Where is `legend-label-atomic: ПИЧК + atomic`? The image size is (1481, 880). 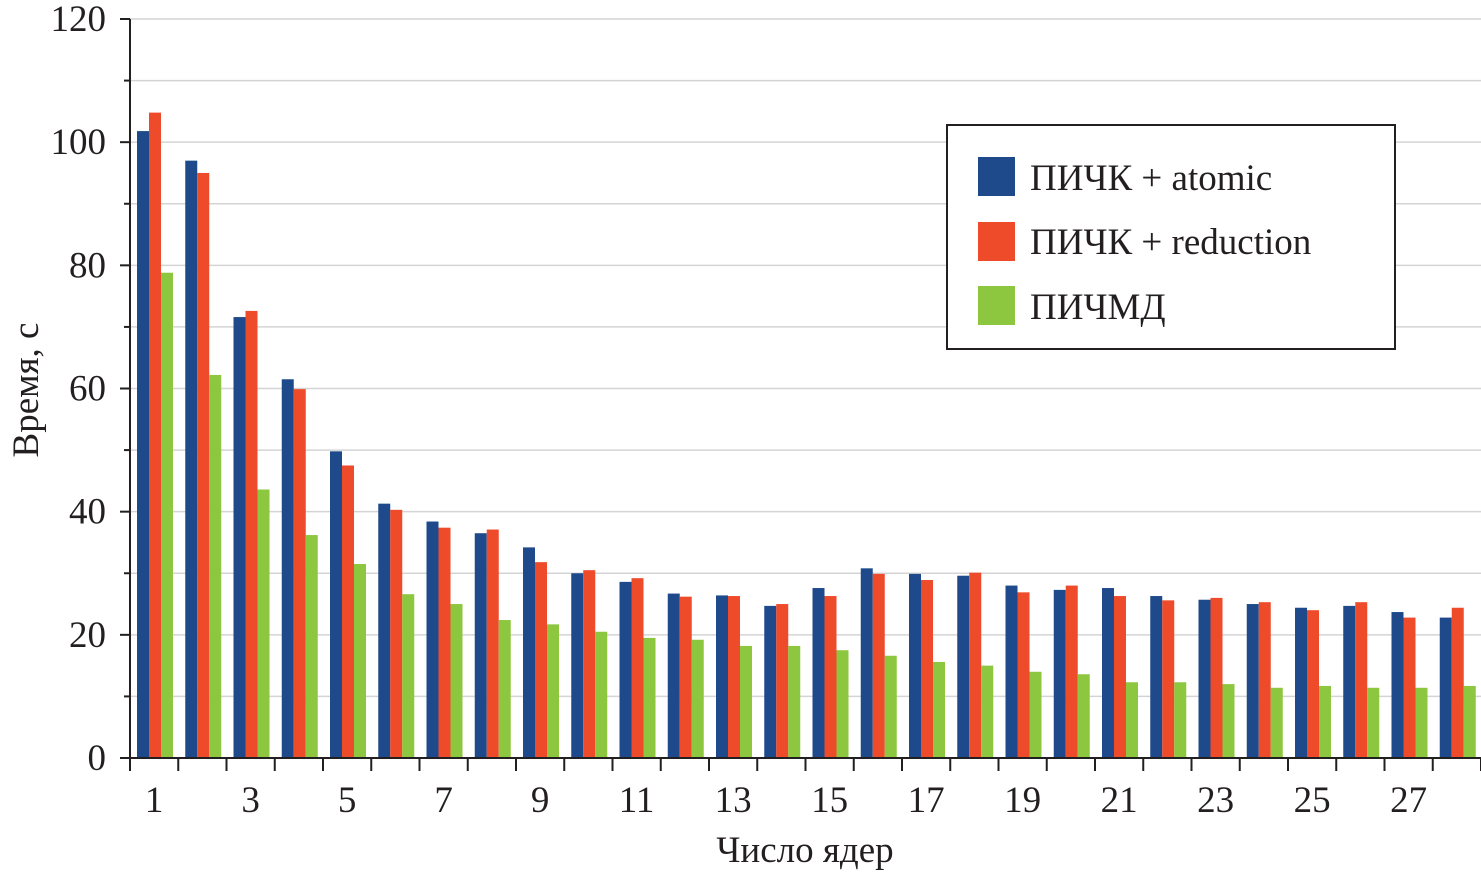
legend-label-atomic: ПИЧК + atomic is located at coordinates (1151, 178).